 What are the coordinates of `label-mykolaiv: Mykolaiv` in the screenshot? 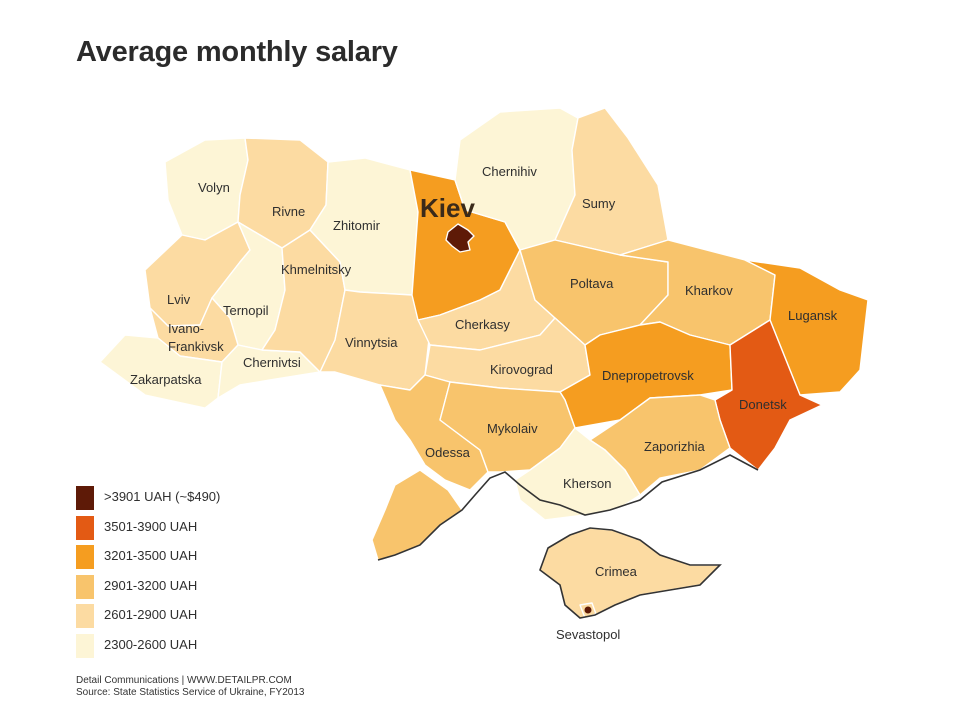 It's located at (512, 428).